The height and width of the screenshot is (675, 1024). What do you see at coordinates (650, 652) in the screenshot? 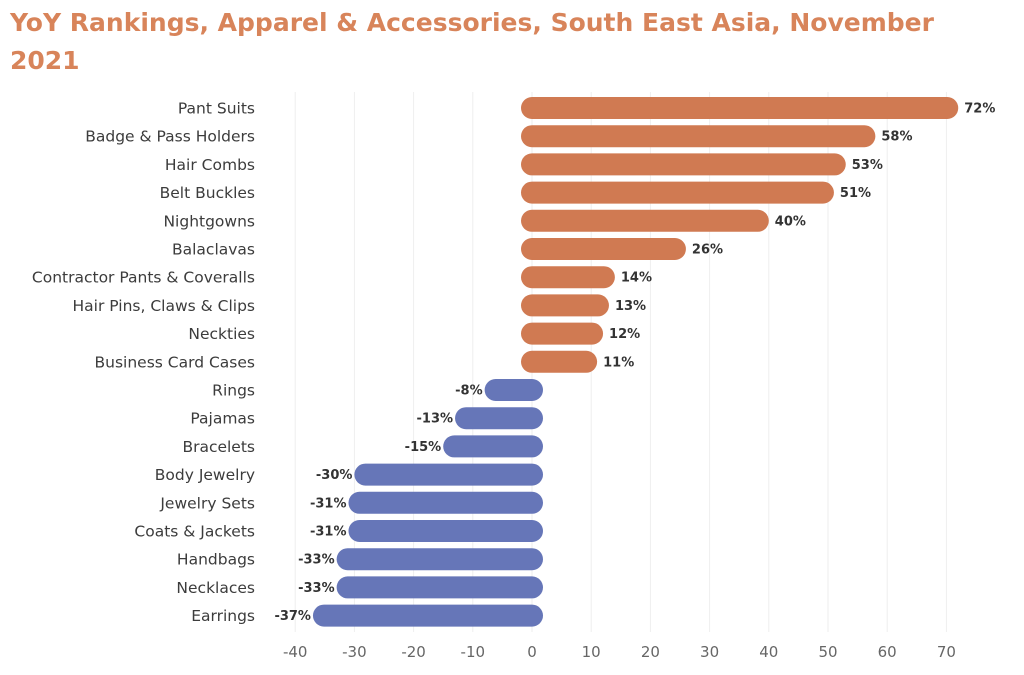
I see `x-tick-label: 20` at bounding box center [650, 652].